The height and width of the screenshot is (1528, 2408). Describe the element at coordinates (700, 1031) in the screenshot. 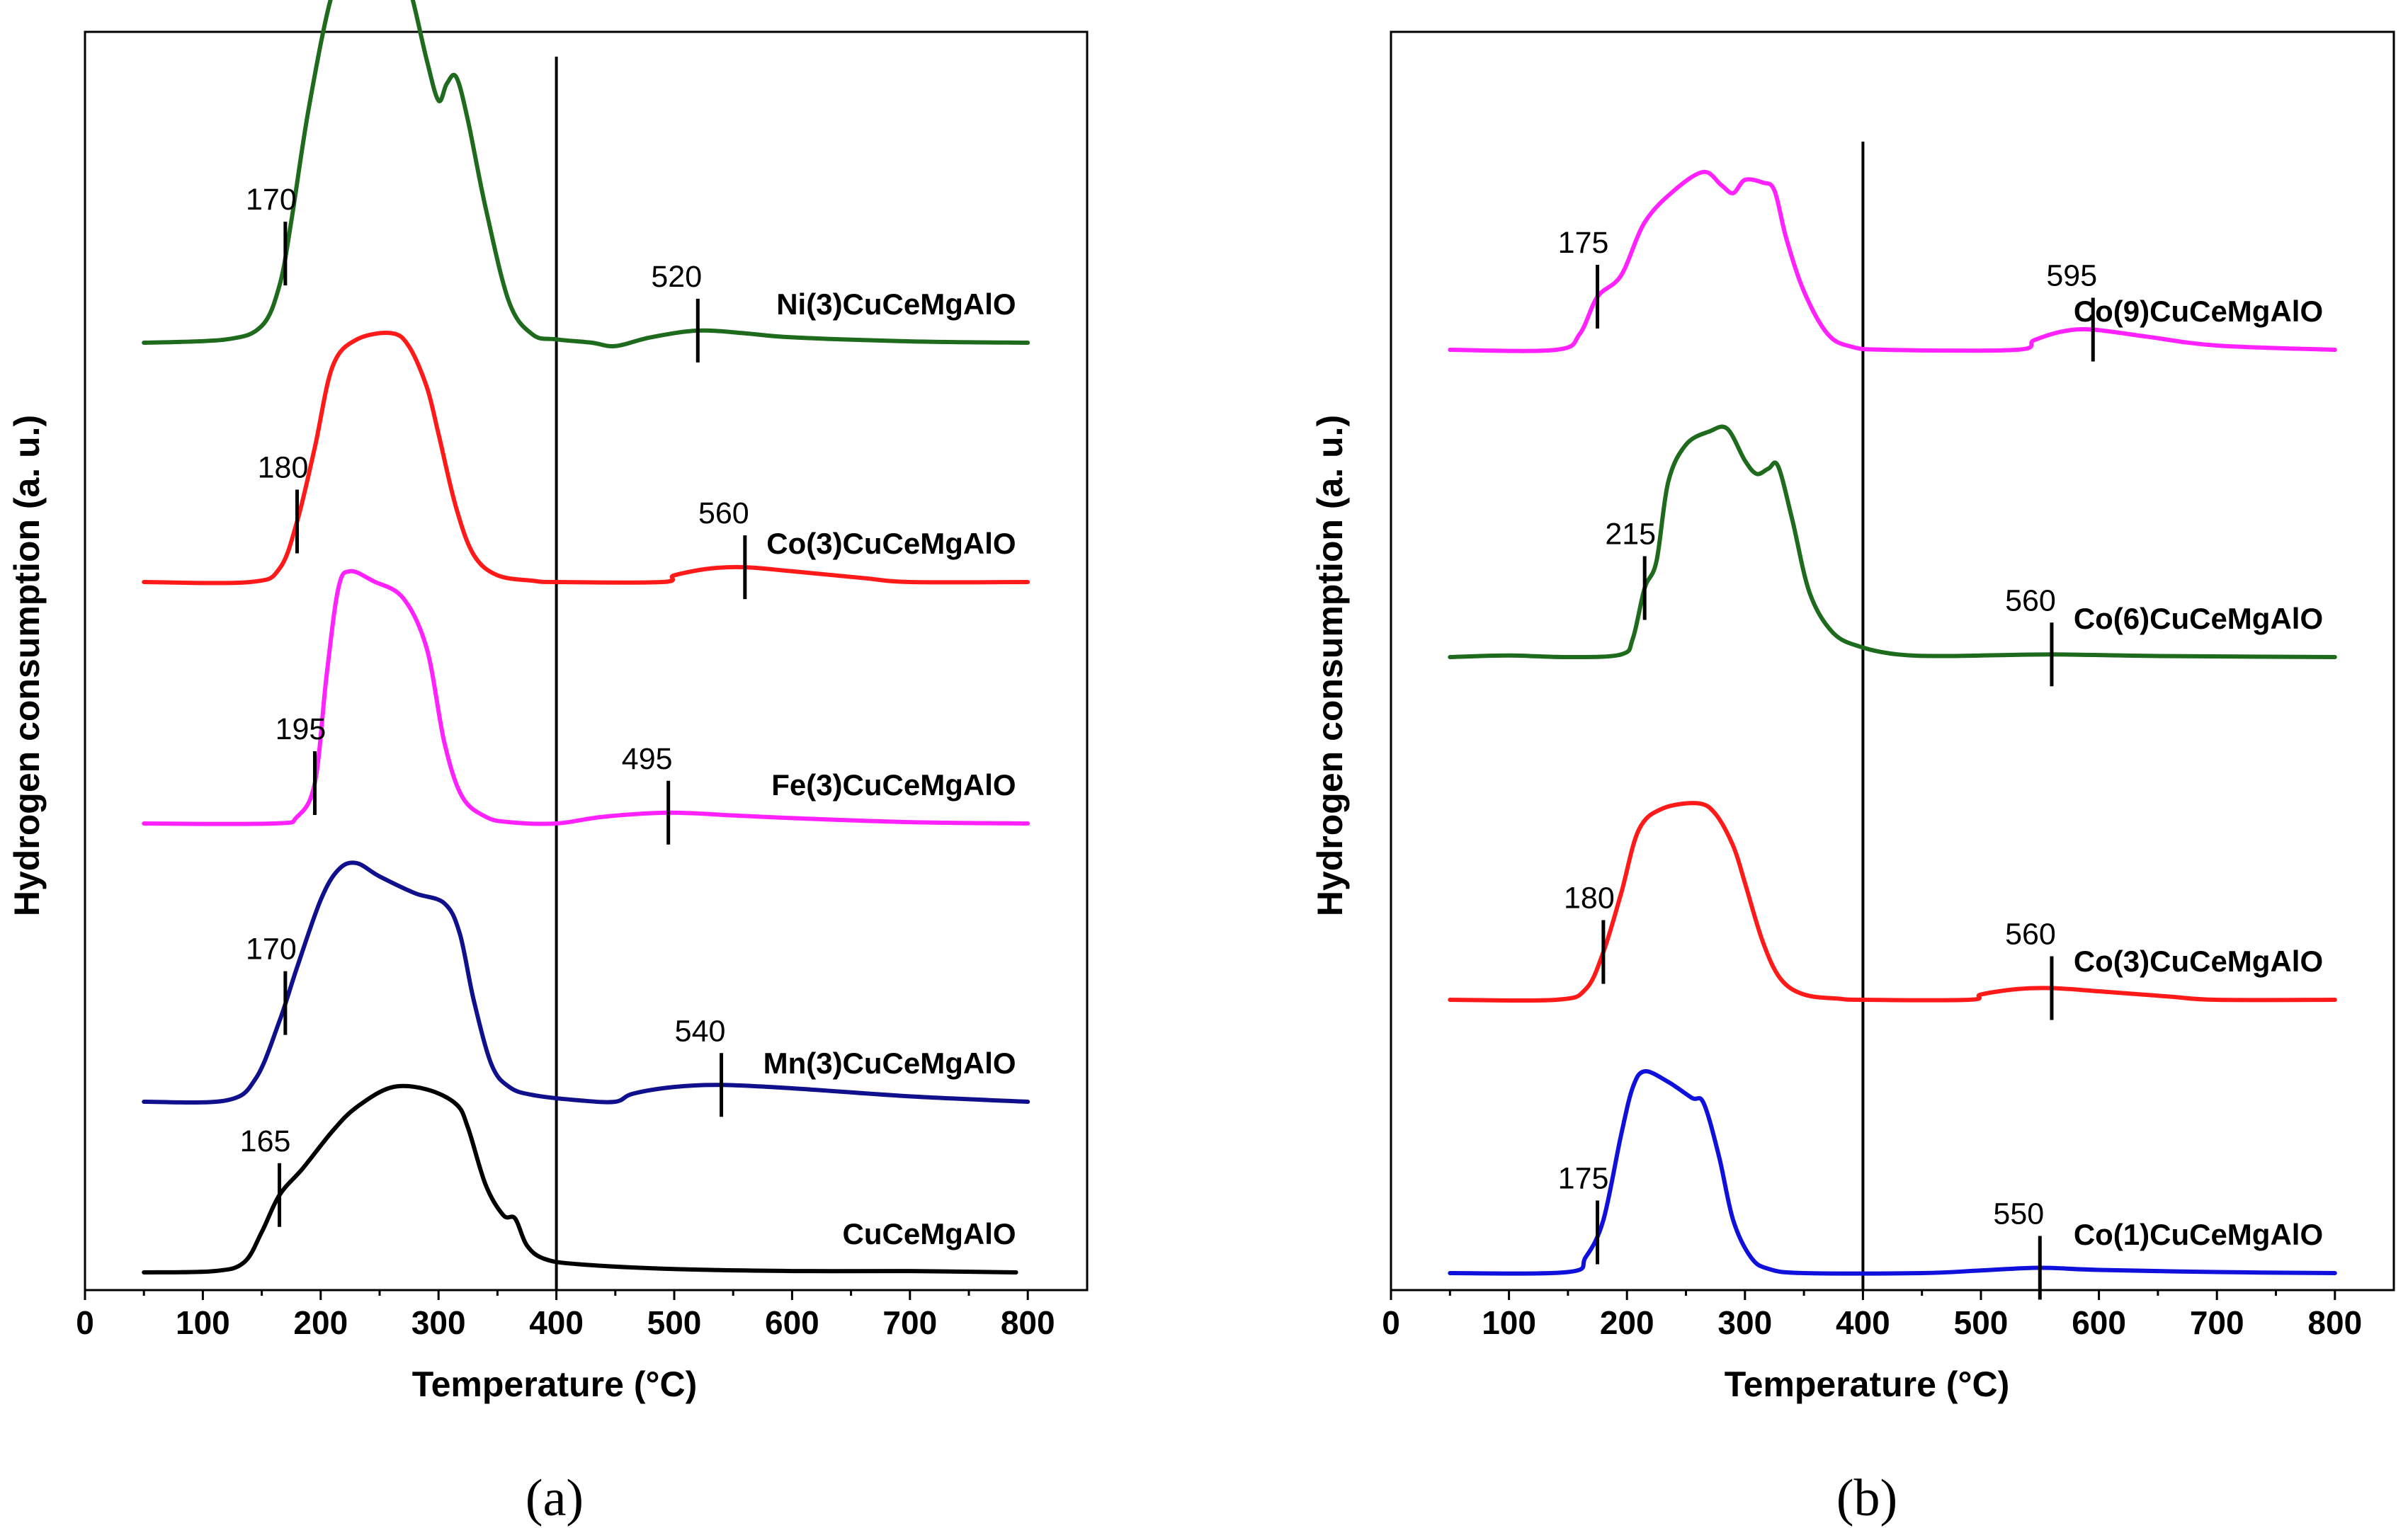

I see `peak-label: 540` at that location.